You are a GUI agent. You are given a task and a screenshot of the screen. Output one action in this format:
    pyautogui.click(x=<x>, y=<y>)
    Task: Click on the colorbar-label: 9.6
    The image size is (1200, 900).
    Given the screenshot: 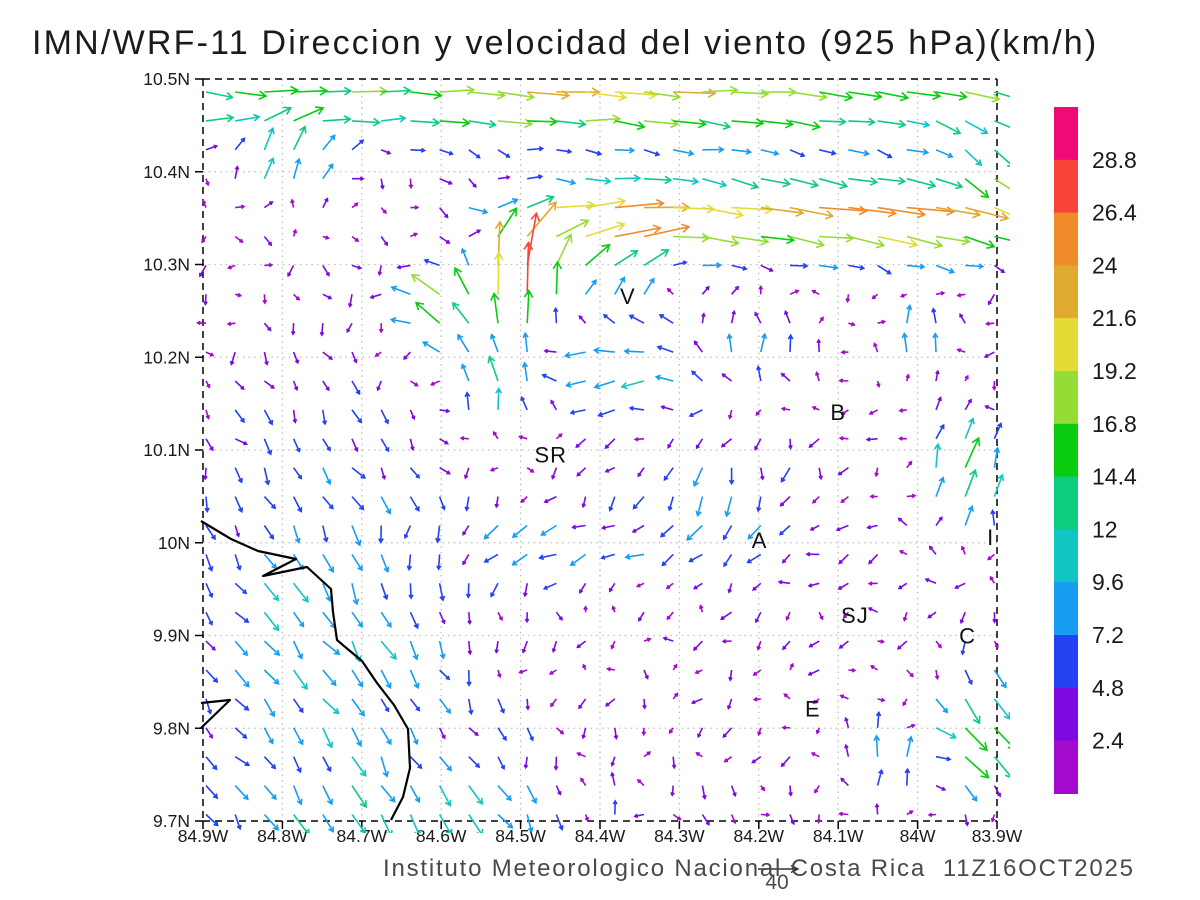 What is the action you would take?
    pyautogui.click(x=1108, y=582)
    